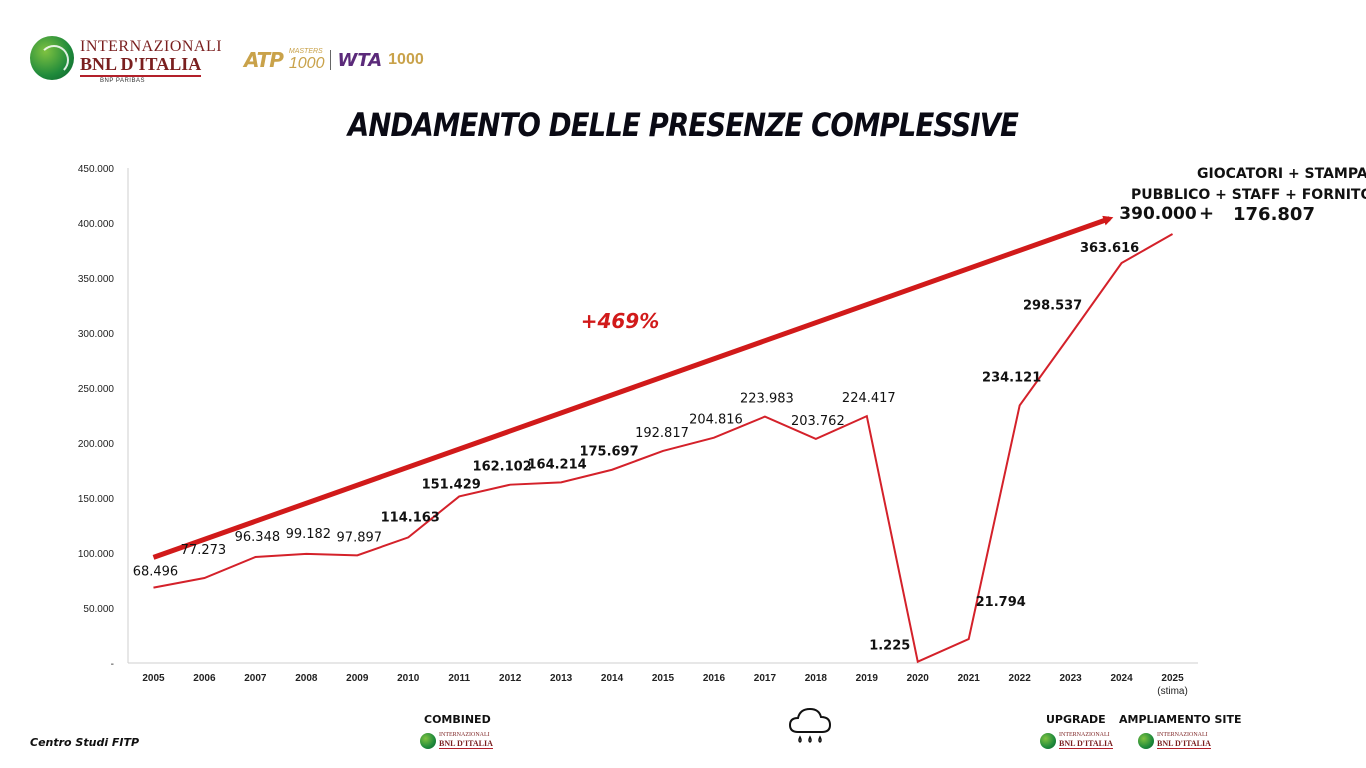 Image resolution: width=1366 pixels, height=768 pixels. Describe the element at coordinates (1158, 214) in the screenshot. I see `data-label-estimate: 390.000` at that location.